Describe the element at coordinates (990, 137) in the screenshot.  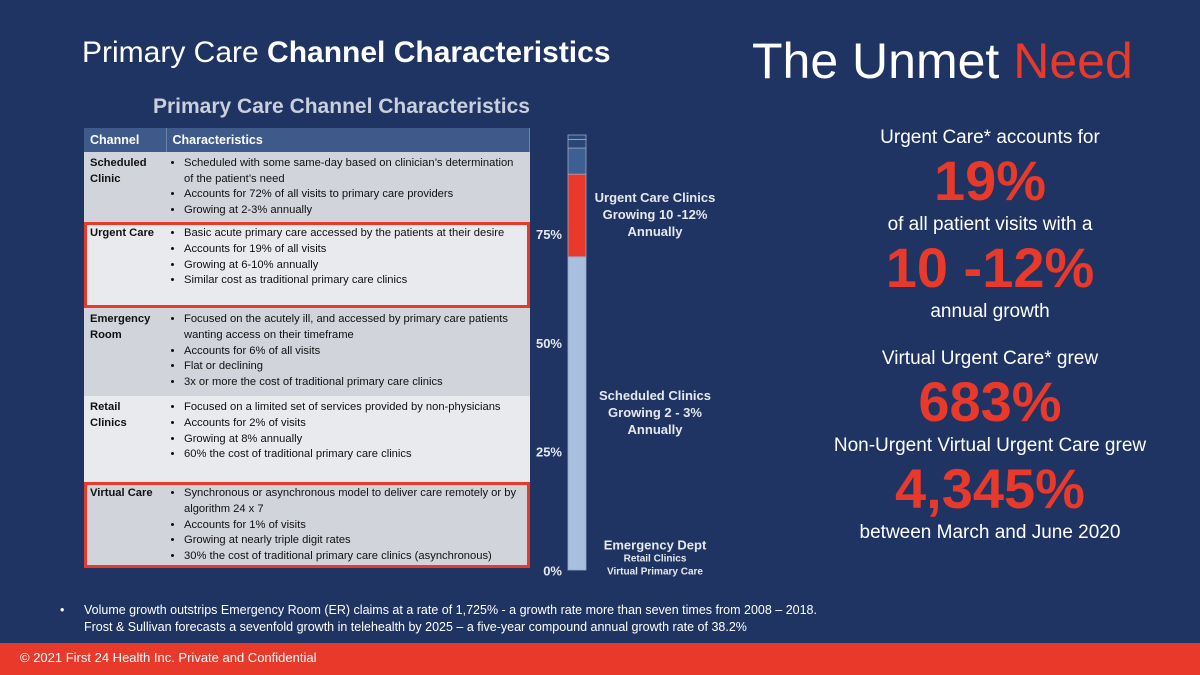
I see `stat-text: Urgent Care* accounts for` at that location.